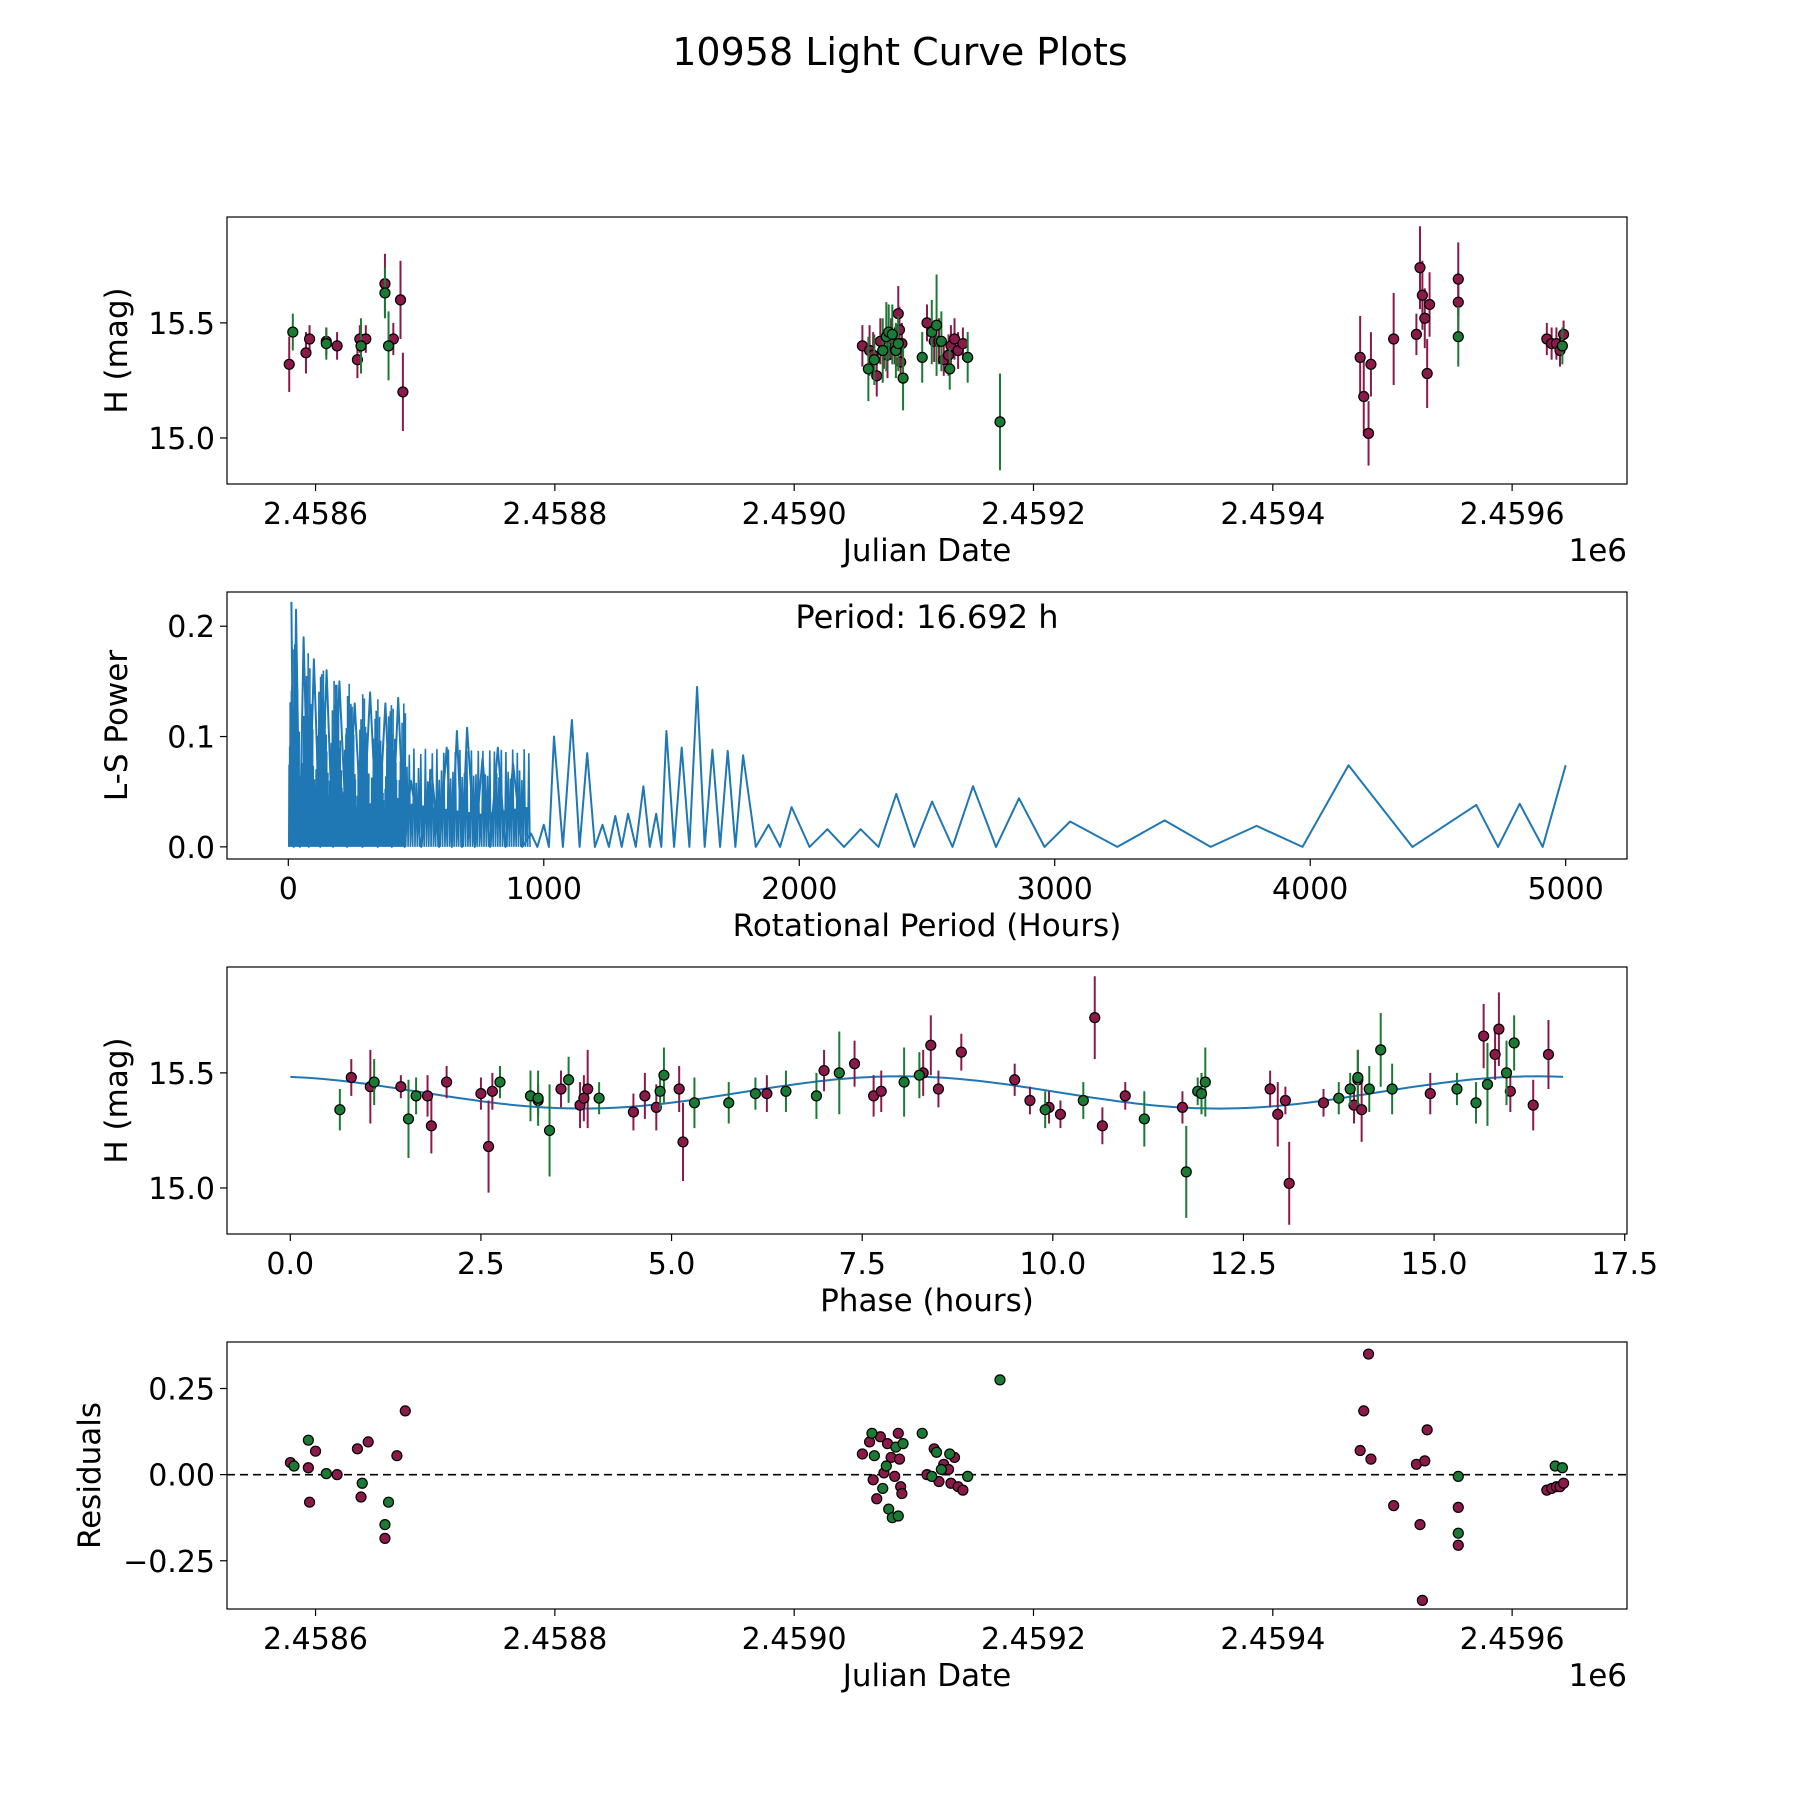 The image size is (1800, 1800). What do you see at coordinates (944, 1100) in the screenshot?
I see `data-points-phased` at bounding box center [944, 1100].